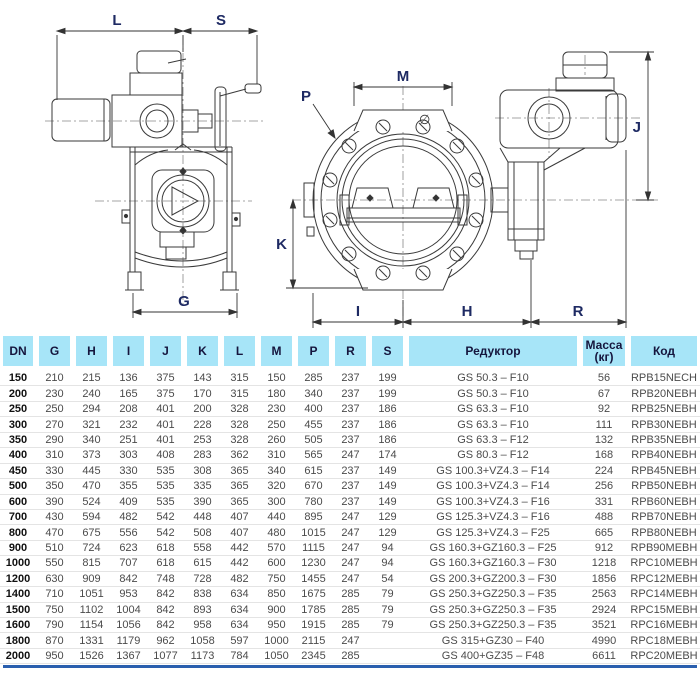 This screenshot has height=700, width=700. What do you see at coordinates (604, 424) in the screenshot?
I see `table-cell: 111` at bounding box center [604, 424].